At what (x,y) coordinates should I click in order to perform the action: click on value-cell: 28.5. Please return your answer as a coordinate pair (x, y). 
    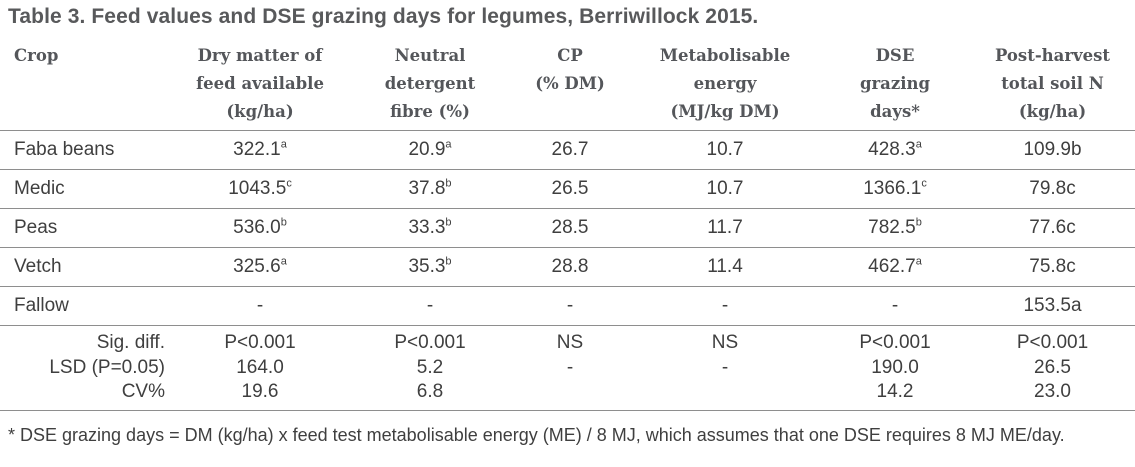
    Looking at the image, I should click on (570, 228).